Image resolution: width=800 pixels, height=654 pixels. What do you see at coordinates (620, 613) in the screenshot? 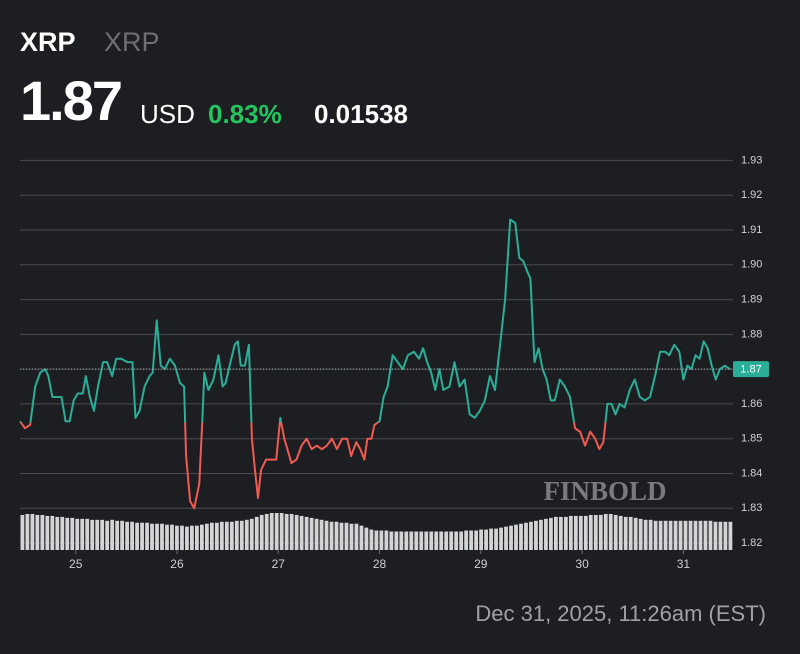
I see `timestamp: Dec 31, 2025, 11:26am (EST)` at bounding box center [620, 613].